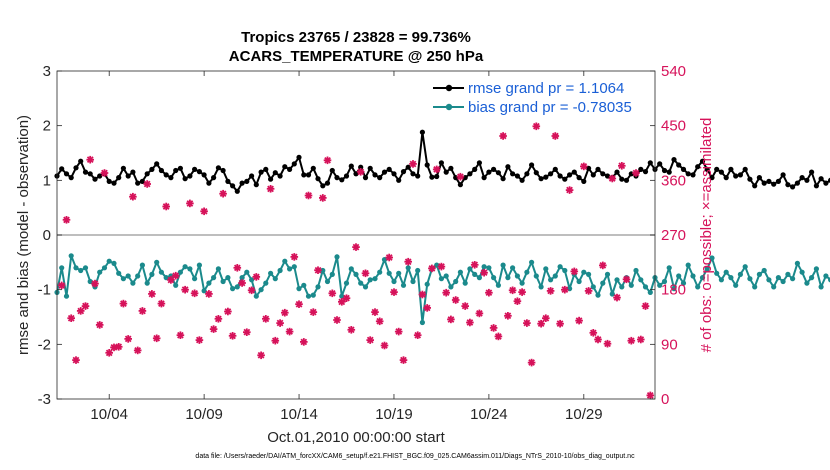 The height and width of the screenshot is (470, 830). Describe the element at coordinates (443, 289) in the screenshot. I see `bias-line` at that location.